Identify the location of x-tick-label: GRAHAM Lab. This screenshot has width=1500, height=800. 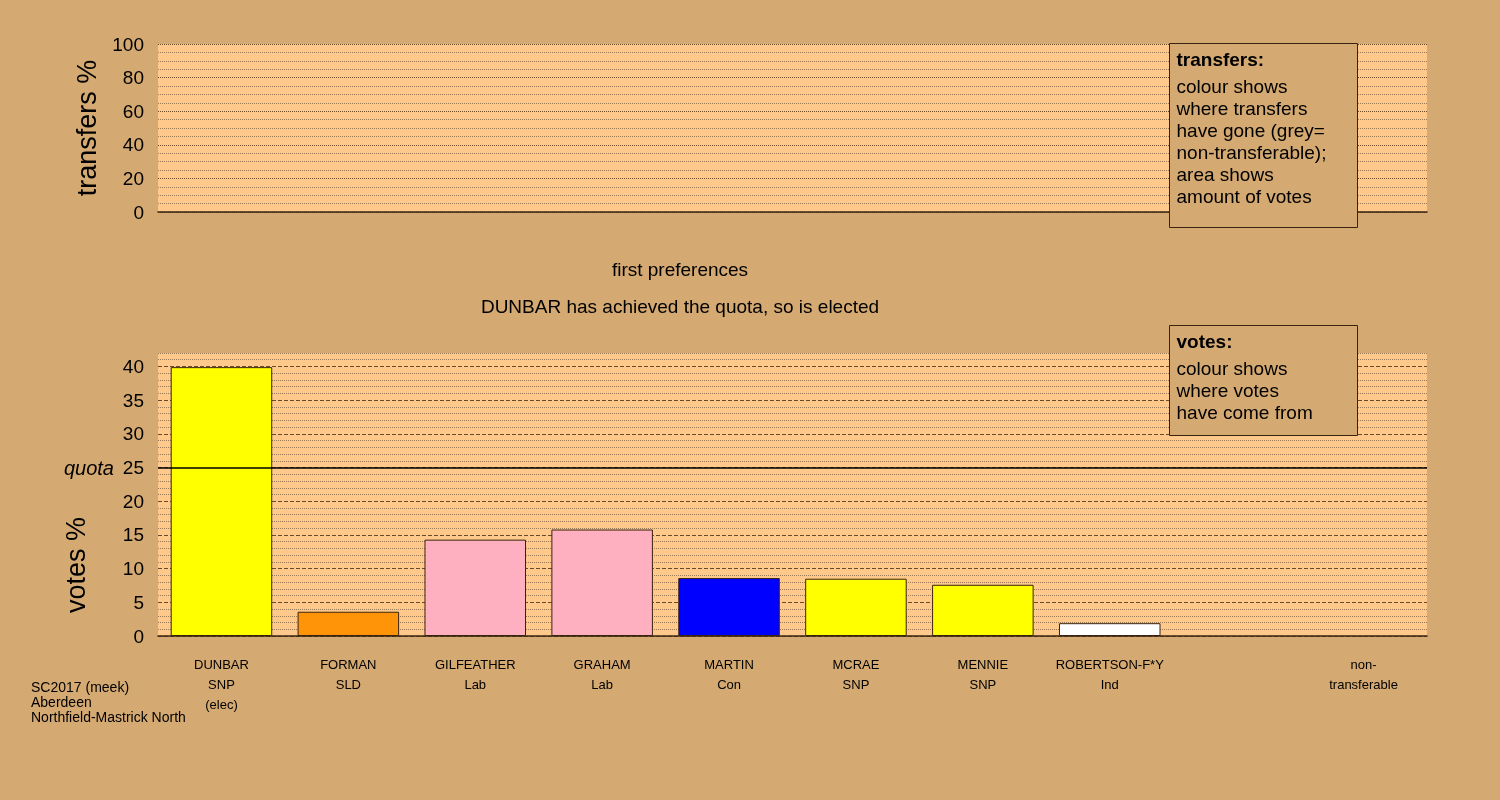
(602, 674).